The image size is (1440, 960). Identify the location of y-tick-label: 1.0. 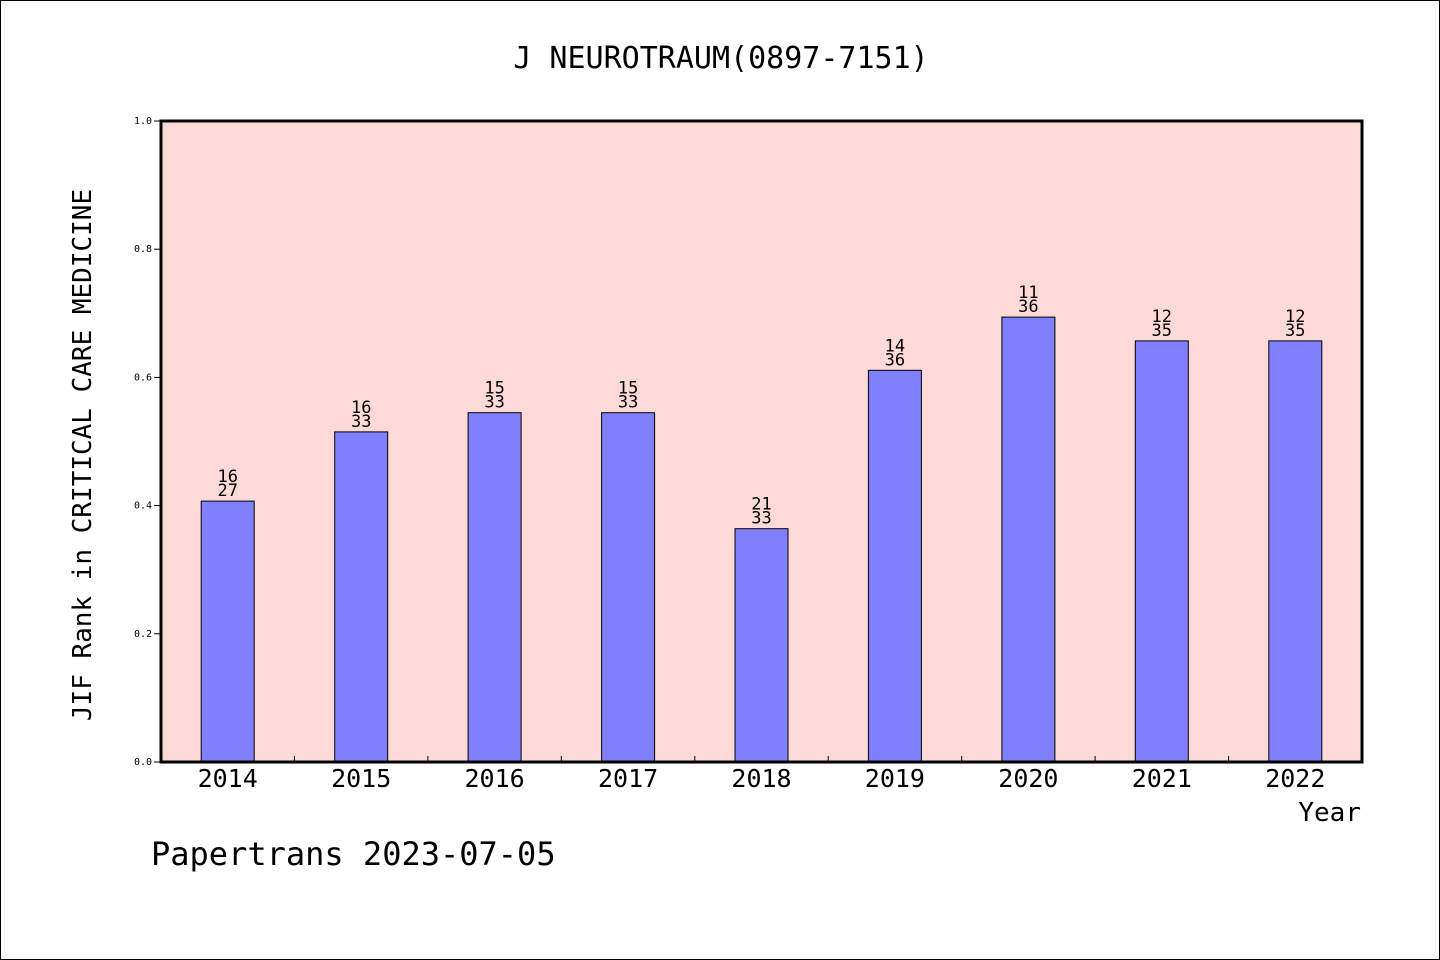
(143, 121).